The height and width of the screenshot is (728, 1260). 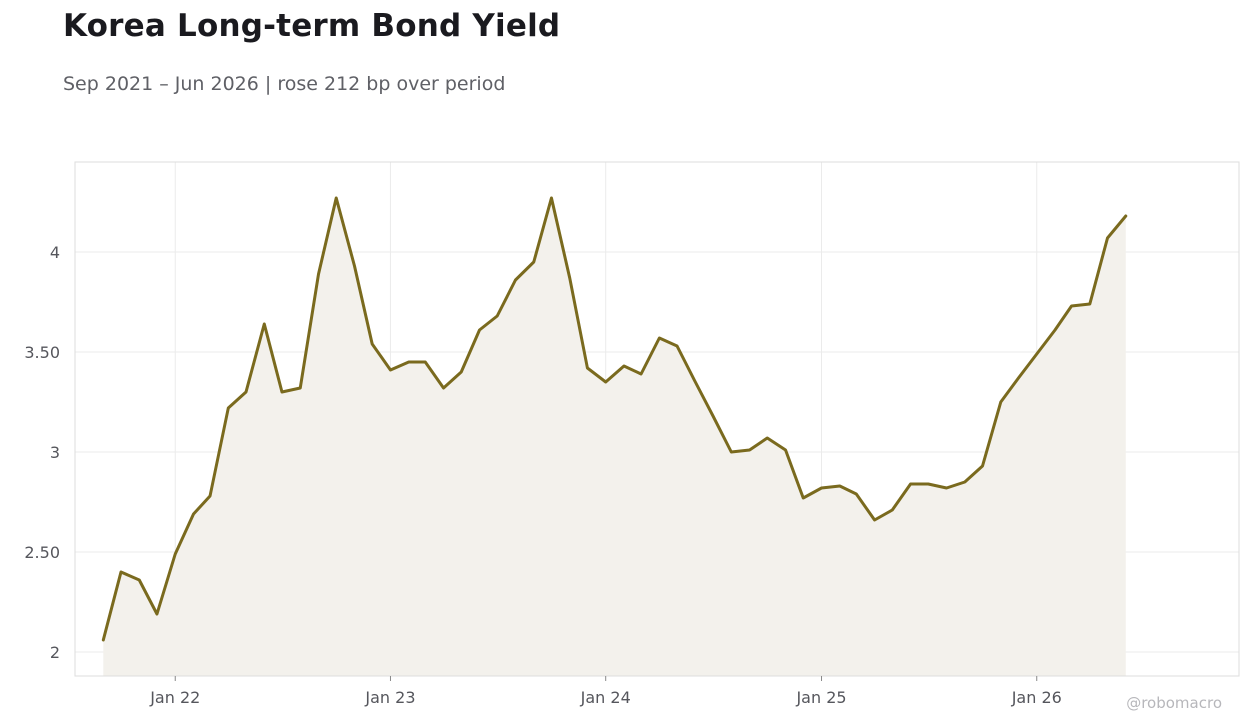 I want to click on y-tick-label: 4, so click(x=55, y=252).